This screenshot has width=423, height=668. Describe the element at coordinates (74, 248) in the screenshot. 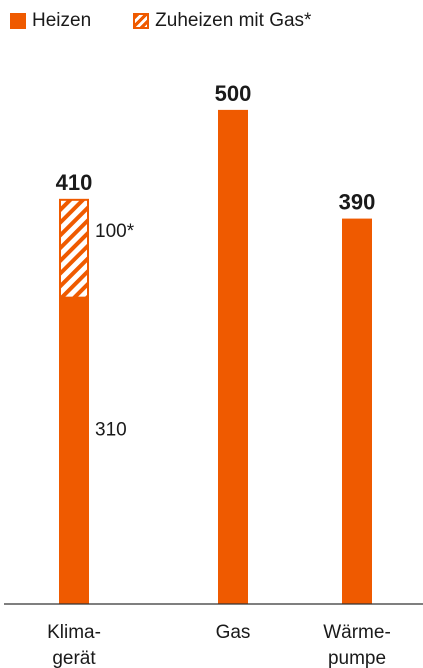

I see `bar-segment-hatched` at that location.